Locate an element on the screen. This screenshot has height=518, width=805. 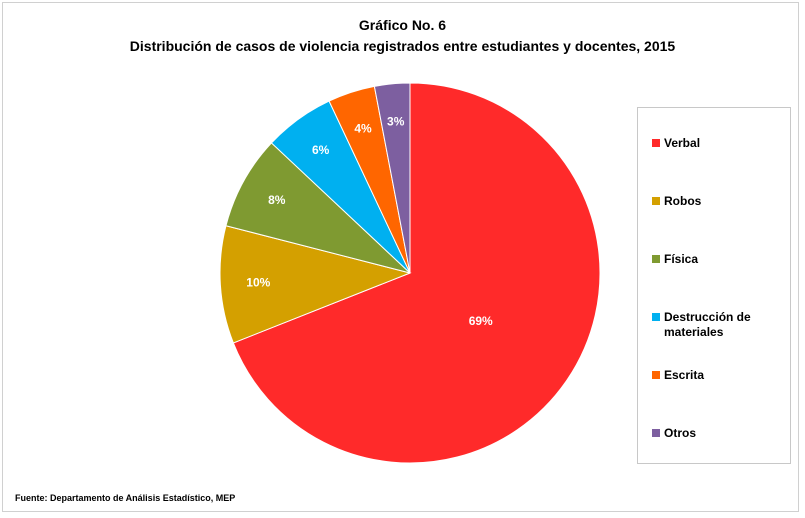
pie-slice-física is located at coordinates (318, 208).